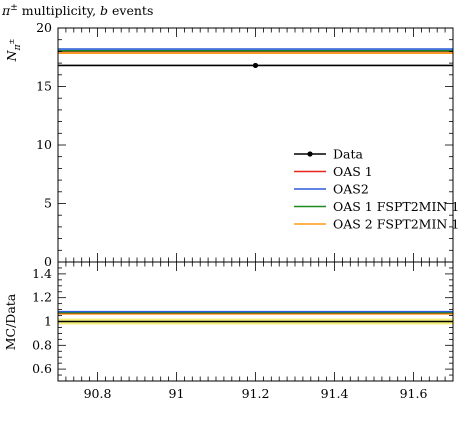 The height and width of the screenshot is (421, 467). What do you see at coordinates (130, 10) in the screenshot?
I see `title-rest: events` at bounding box center [130, 10].